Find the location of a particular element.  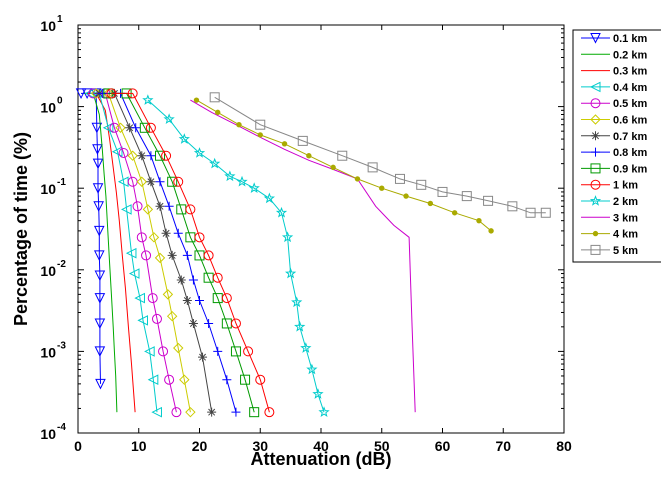

series-0.3-km is located at coordinates (111, 252).